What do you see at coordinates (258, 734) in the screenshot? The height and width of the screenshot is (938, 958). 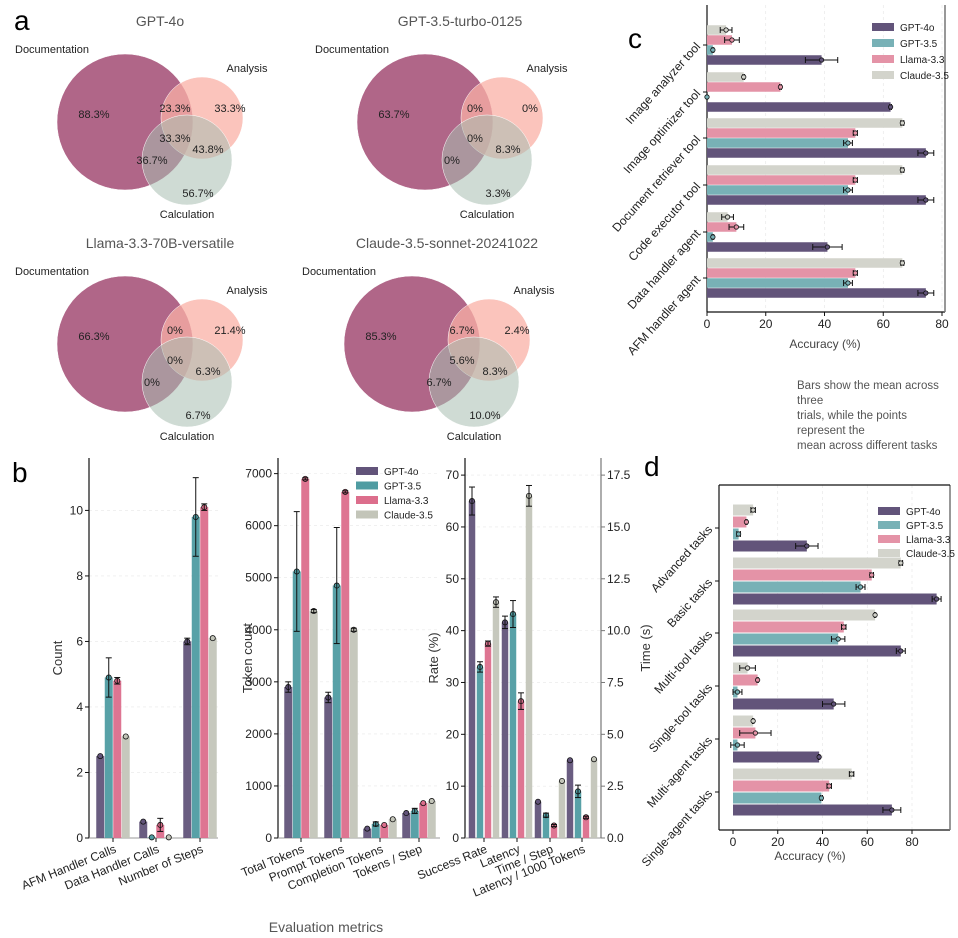 I see `y-tick-label: 2000` at bounding box center [258, 734].